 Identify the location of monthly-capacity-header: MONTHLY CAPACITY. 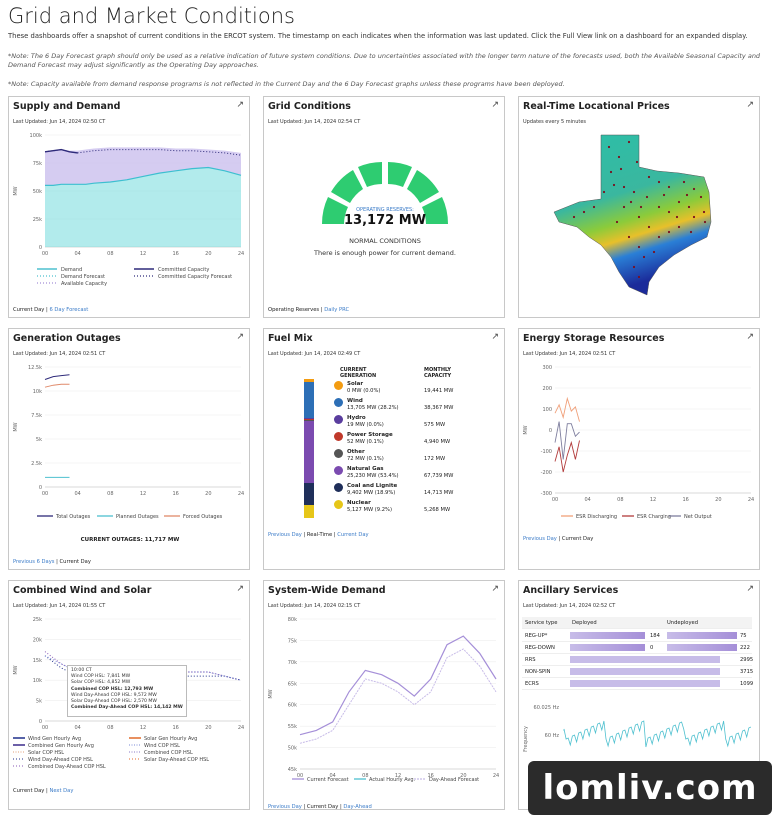
(438, 373).